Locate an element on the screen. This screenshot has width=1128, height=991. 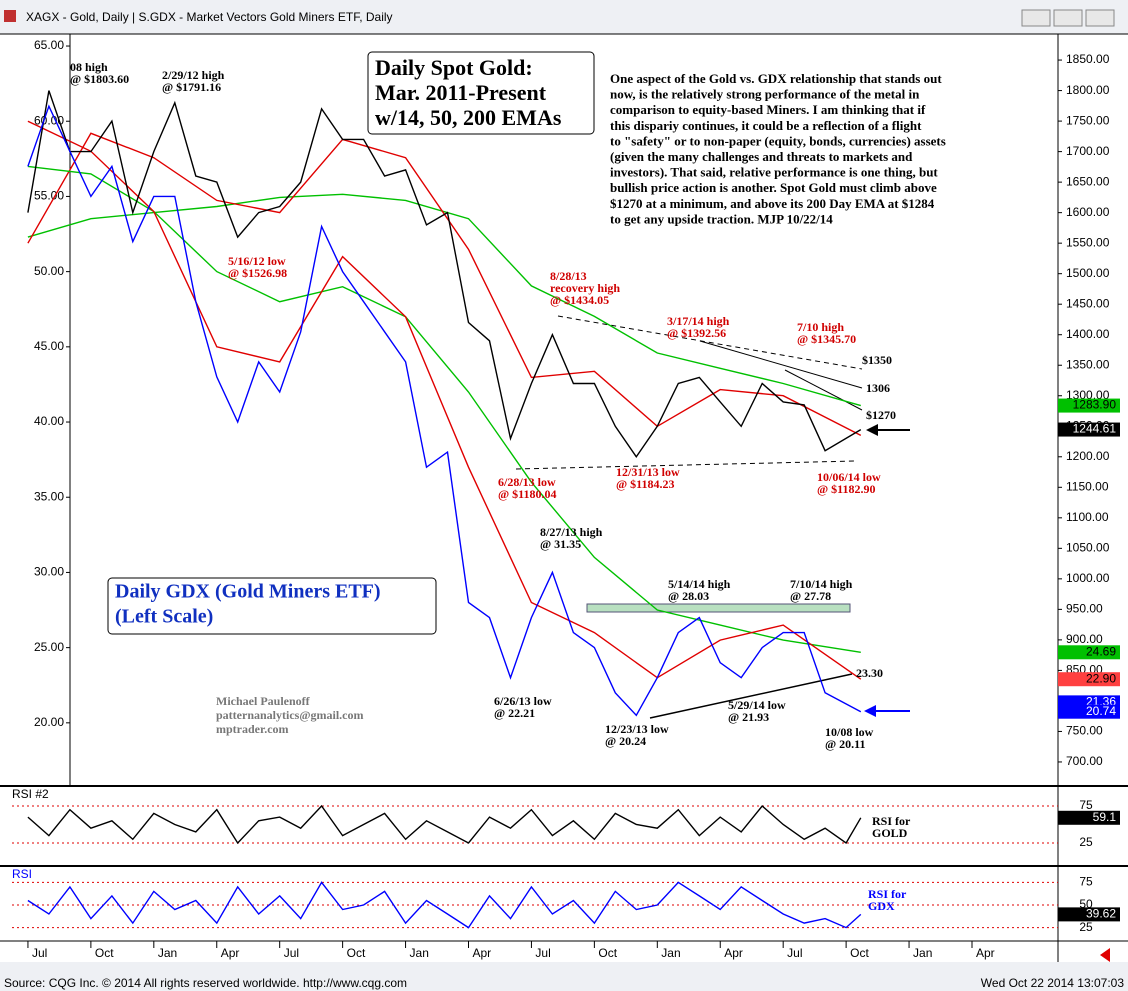
y2-tick-label: 1500.00 is located at coordinates (1088, 273).